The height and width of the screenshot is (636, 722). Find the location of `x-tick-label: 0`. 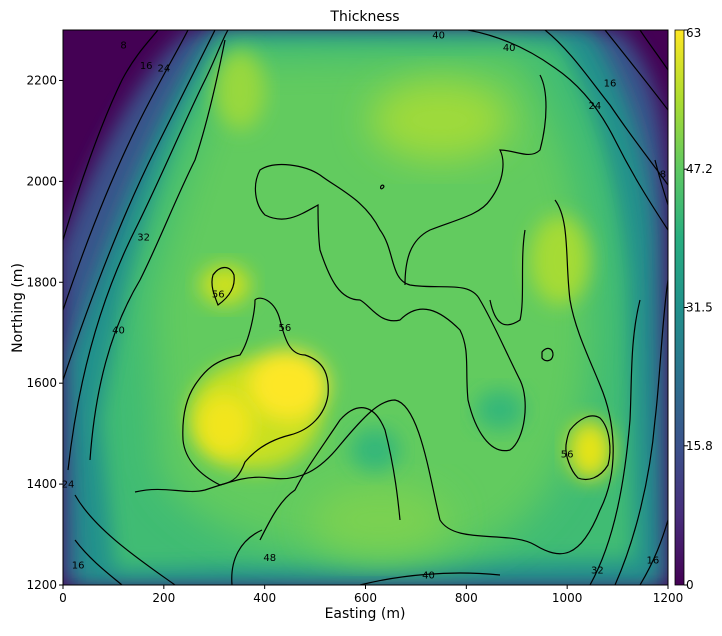

x-tick-label: 0 is located at coordinates (63, 598).